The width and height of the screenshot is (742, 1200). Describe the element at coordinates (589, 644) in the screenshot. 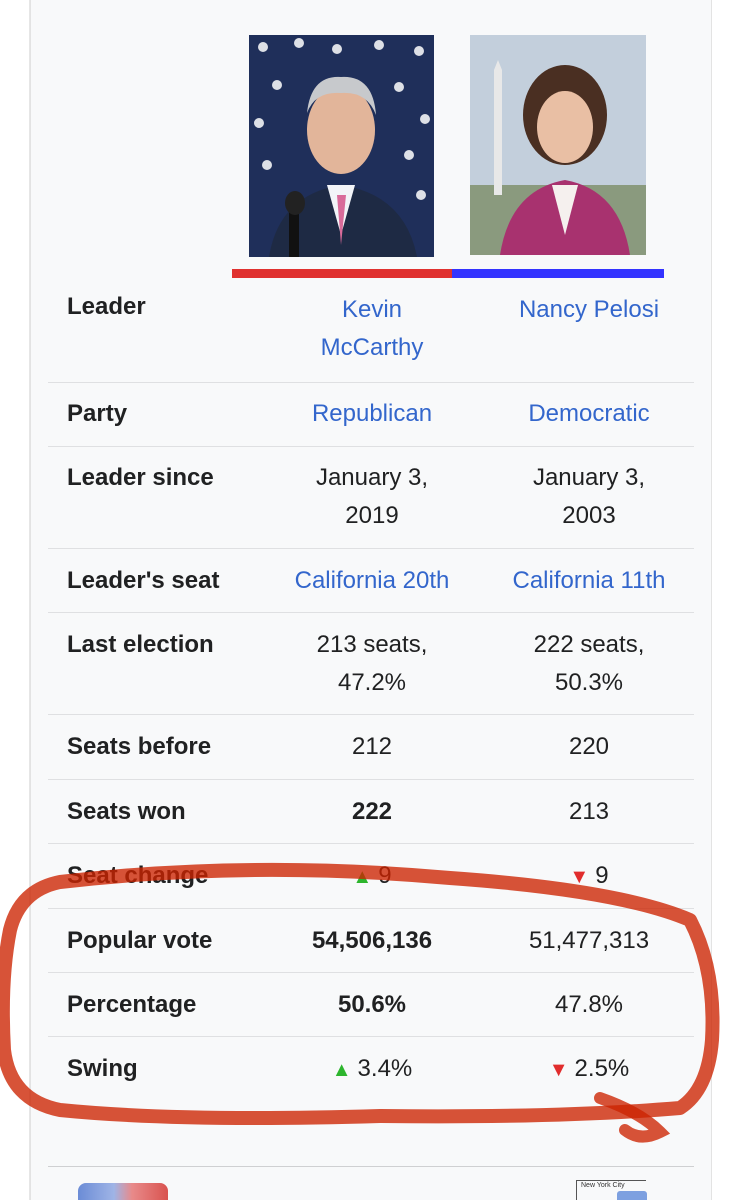

I see `last-election-pelosi-seats: 222 seats,` at that location.